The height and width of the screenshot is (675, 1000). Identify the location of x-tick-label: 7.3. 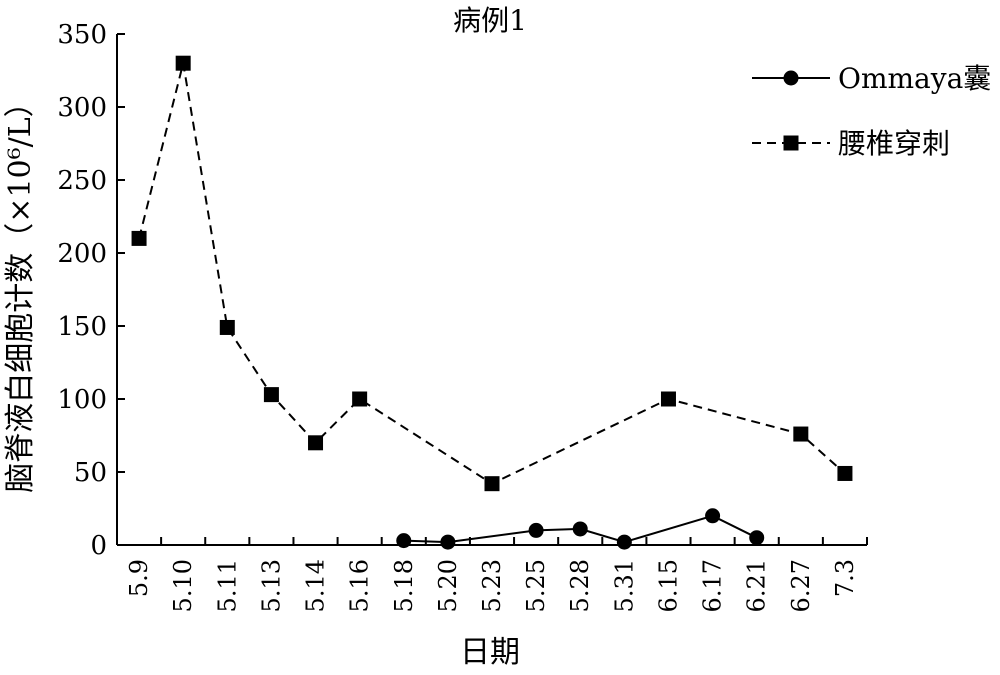
(845, 578).